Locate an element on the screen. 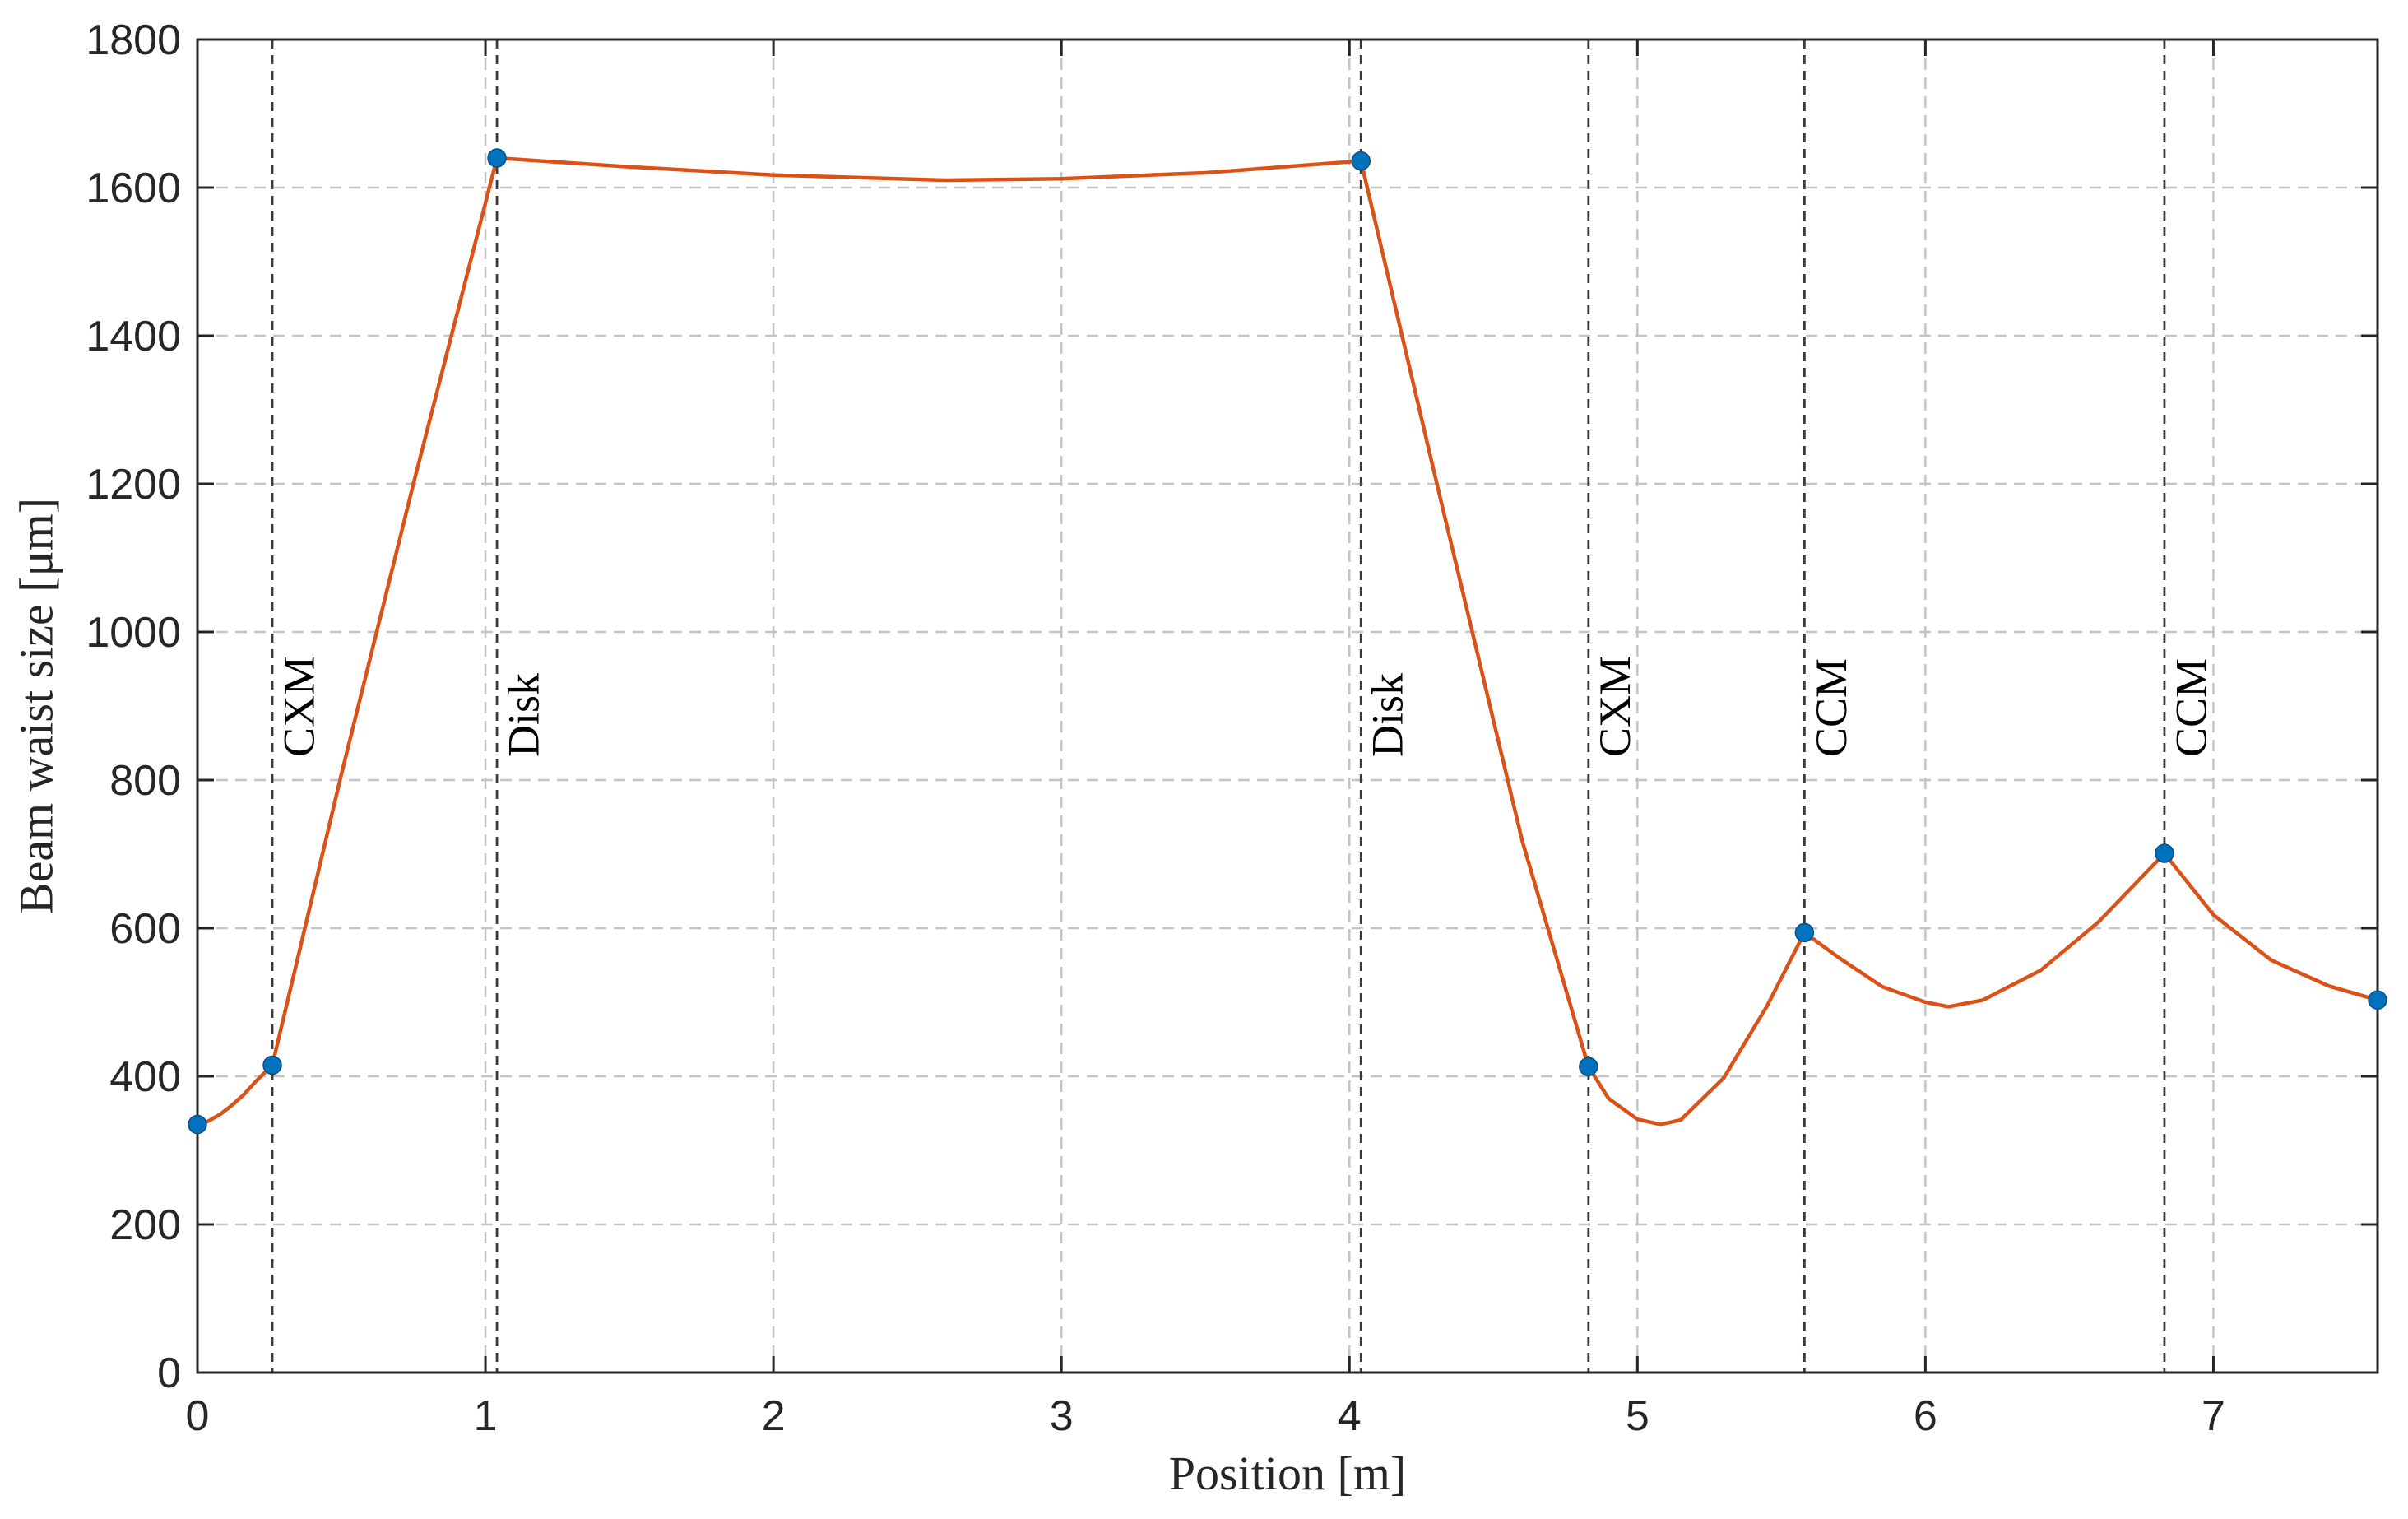  y-tick-label: 1600 is located at coordinates (134, 188).